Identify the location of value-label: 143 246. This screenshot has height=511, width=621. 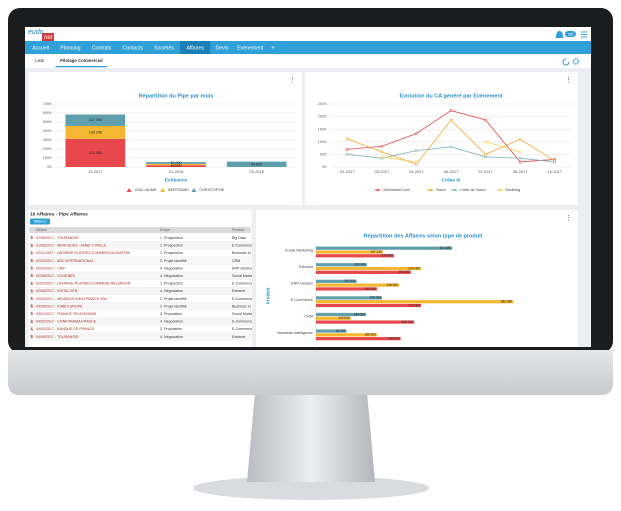
(95, 132).